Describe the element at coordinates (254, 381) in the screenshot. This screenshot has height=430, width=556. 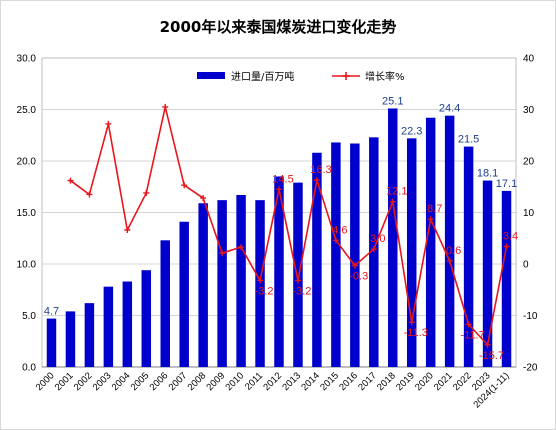
I see `x-tick-label: 2011` at that location.